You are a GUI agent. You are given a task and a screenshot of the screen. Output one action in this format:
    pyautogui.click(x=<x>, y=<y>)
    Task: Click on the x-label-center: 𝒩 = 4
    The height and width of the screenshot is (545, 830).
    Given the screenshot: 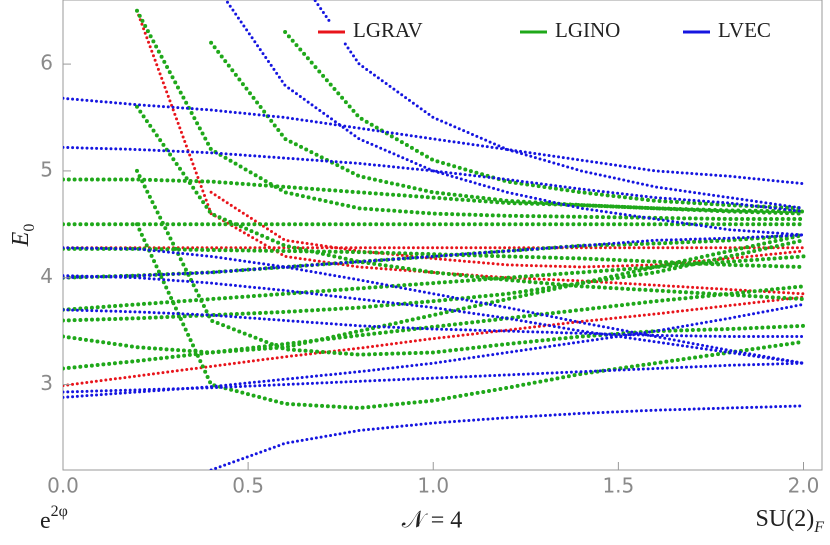 What is the action you would take?
    pyautogui.click(x=432, y=521)
    